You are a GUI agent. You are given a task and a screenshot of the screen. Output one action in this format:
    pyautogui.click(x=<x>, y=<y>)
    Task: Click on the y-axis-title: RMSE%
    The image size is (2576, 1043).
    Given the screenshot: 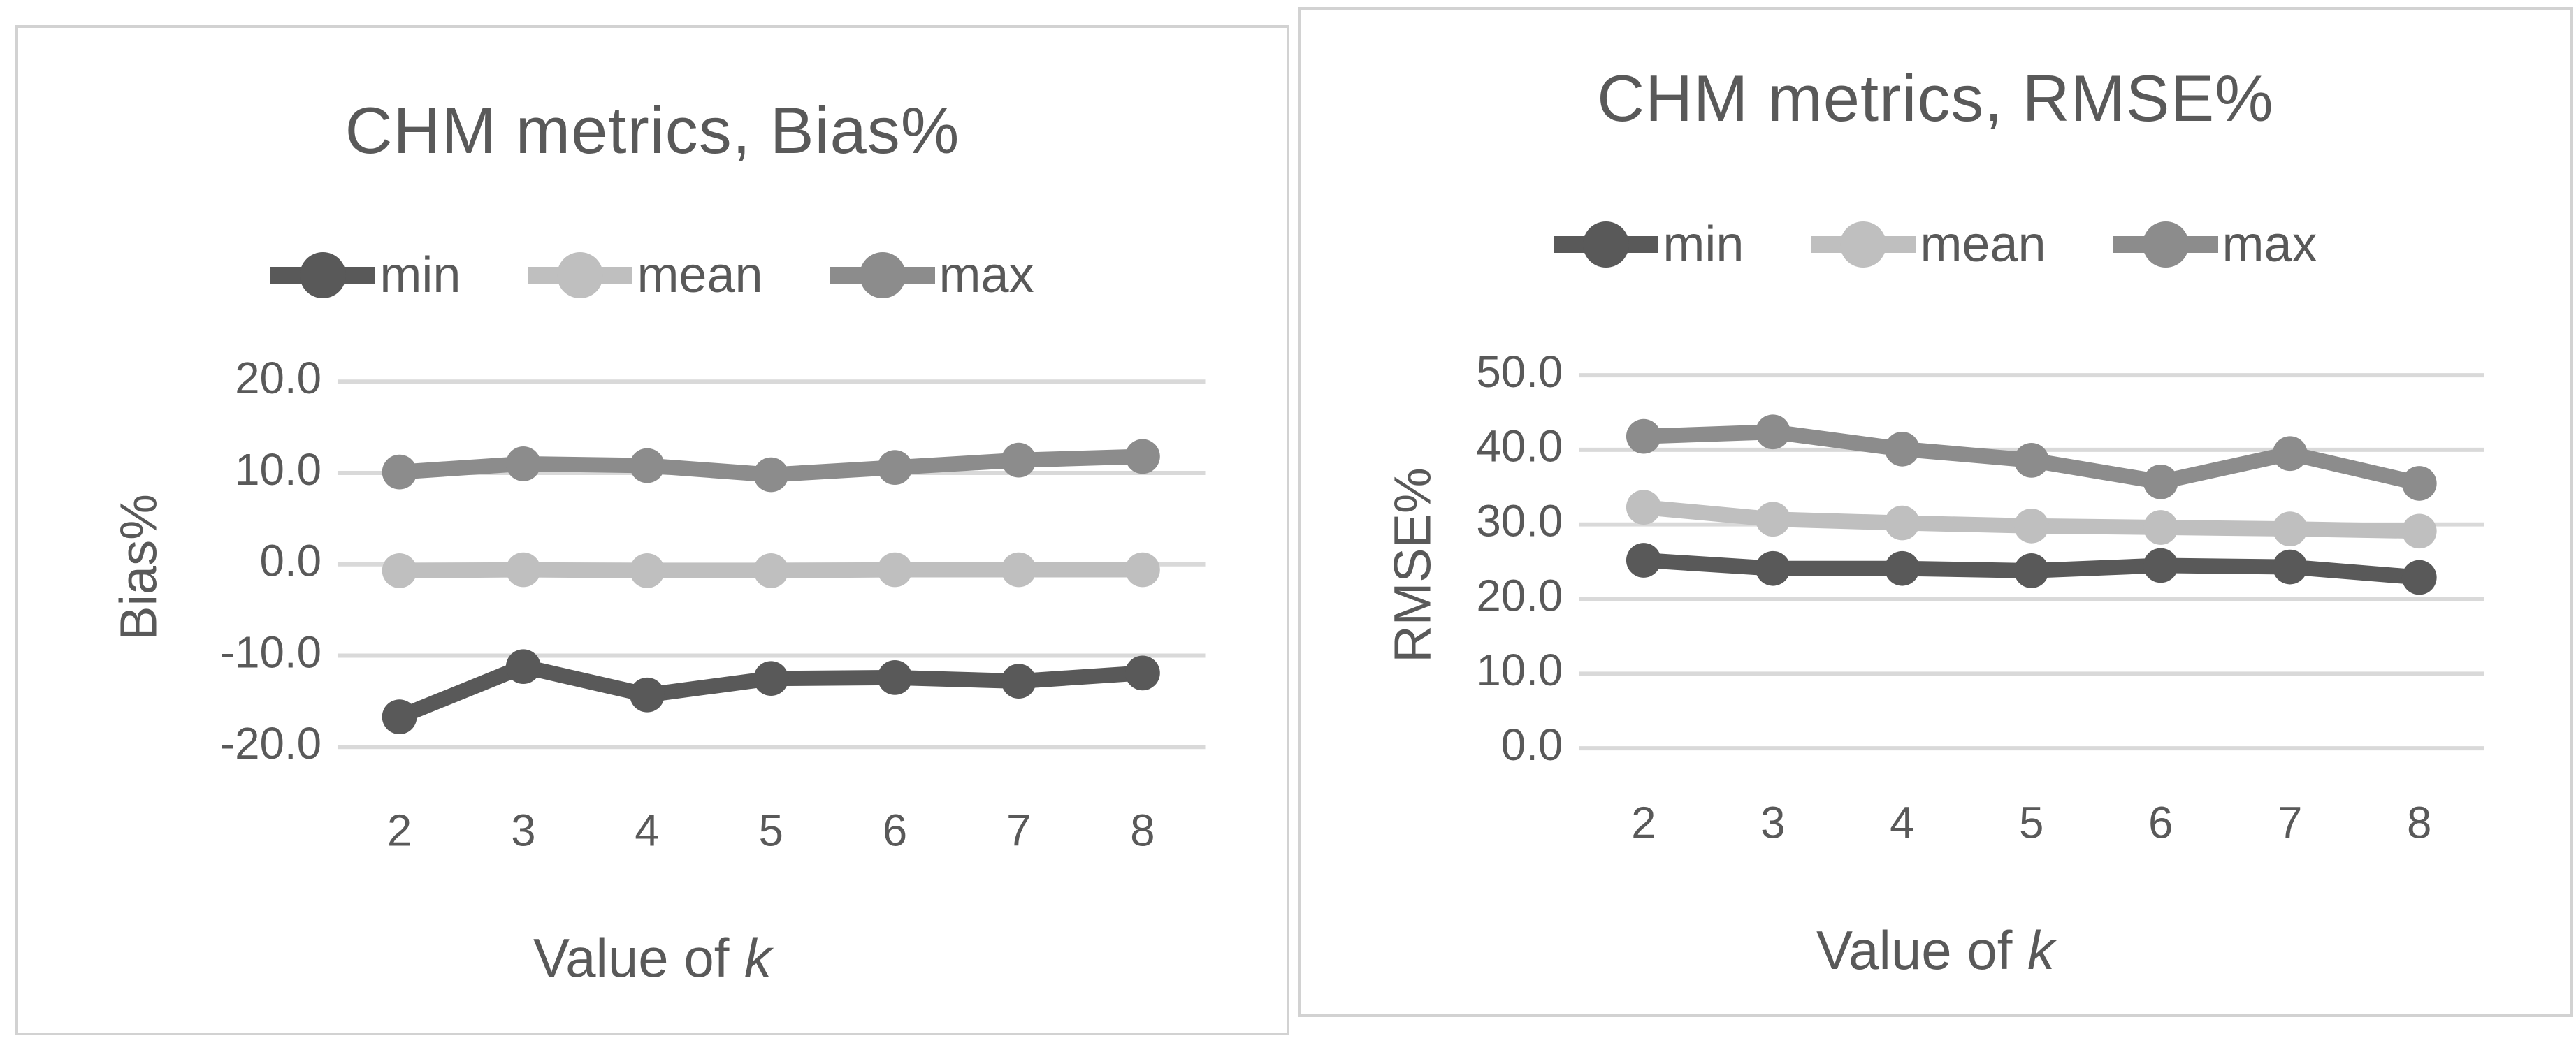 What is the action you would take?
    pyautogui.click(x=1412, y=565)
    